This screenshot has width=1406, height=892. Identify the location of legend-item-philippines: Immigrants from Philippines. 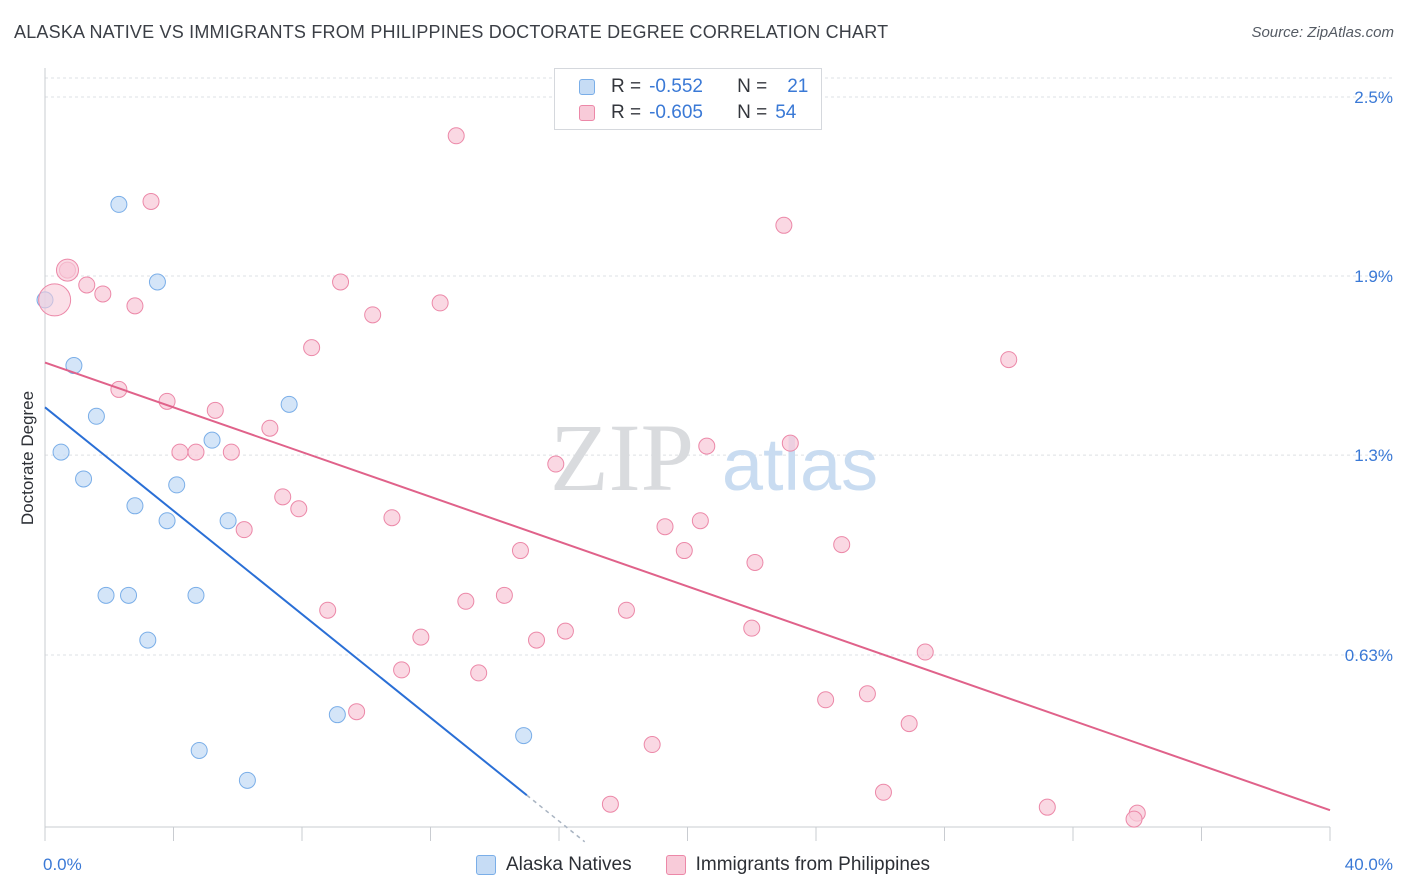
(798, 865).